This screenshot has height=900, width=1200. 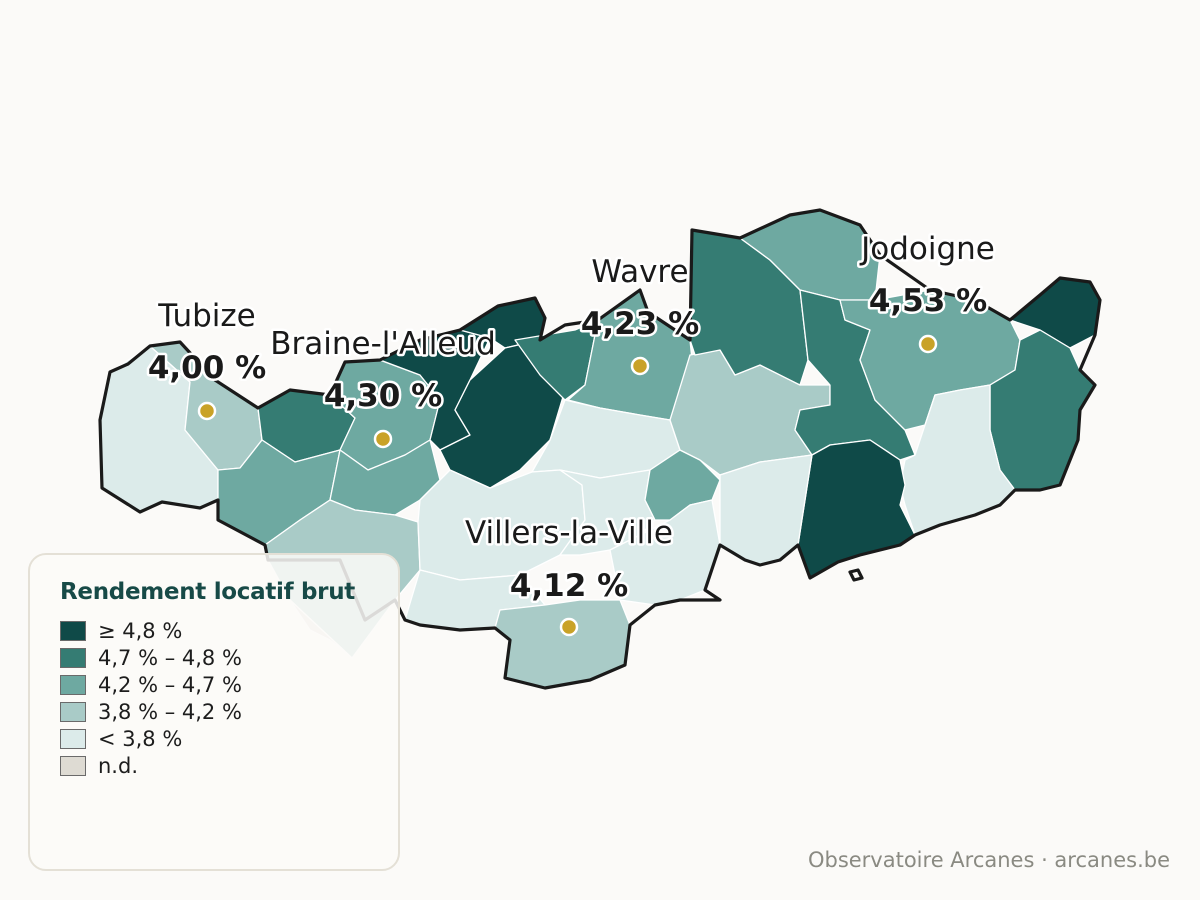 What do you see at coordinates (569, 533) in the screenshot?
I see `city-name-villers-la-ville: Villers-la-Ville` at bounding box center [569, 533].